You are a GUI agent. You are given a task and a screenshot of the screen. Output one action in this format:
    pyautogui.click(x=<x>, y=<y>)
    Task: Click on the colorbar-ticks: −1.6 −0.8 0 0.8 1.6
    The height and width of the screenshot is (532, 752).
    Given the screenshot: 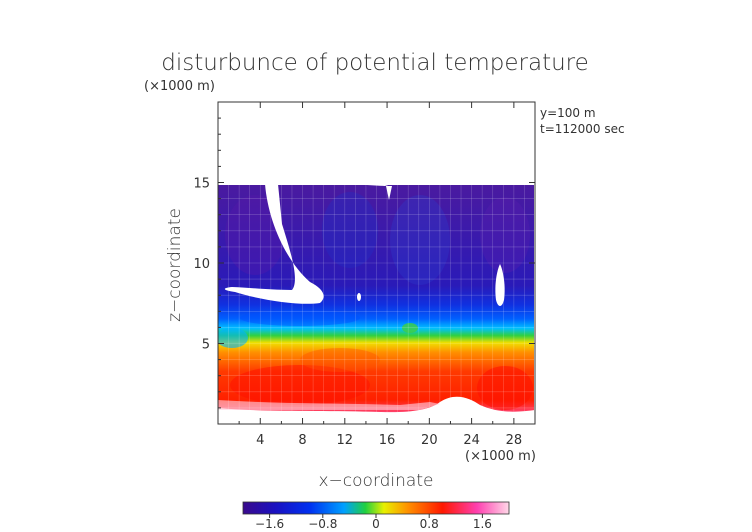 What is the action you would take?
    pyautogui.click(x=373, y=522)
    